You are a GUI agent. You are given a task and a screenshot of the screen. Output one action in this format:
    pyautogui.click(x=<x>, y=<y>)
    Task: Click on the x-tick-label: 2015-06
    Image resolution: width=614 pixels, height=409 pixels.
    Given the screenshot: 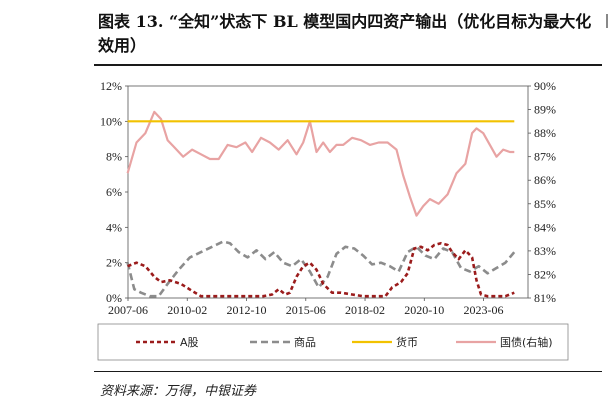 What is the action you would take?
    pyautogui.click(x=306, y=310)
    